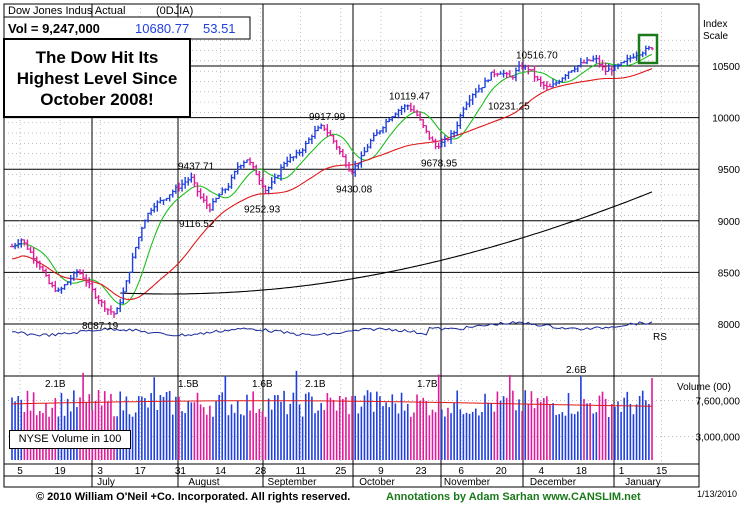 The height and width of the screenshot is (505, 746). I want to click on price-annotation: 9252.93, so click(262, 210).